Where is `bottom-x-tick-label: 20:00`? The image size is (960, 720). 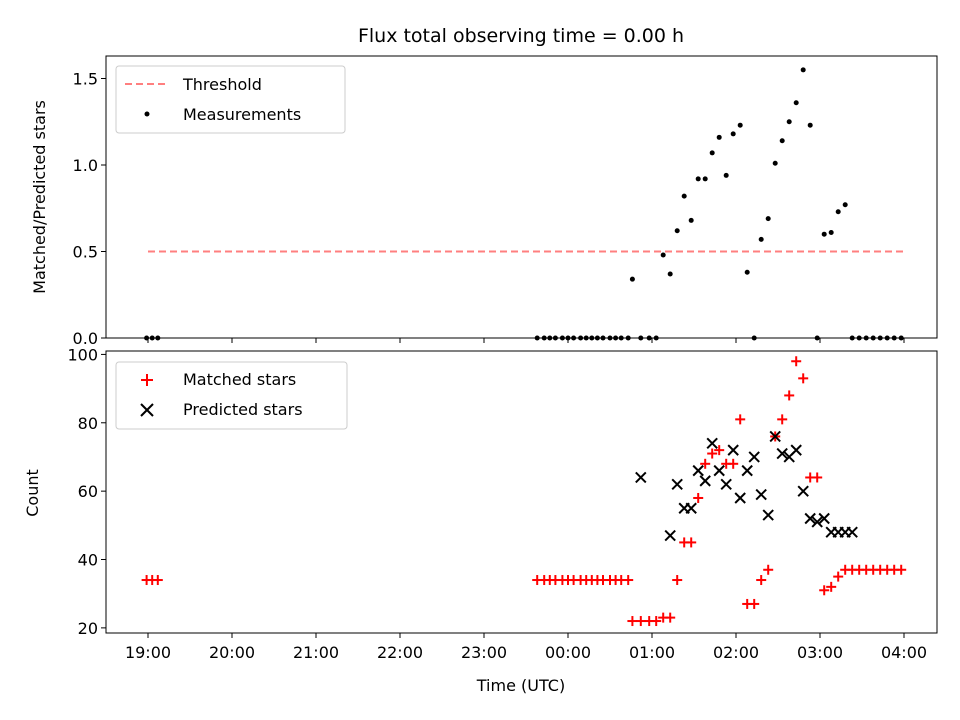
bottom-x-tick-label: 20:00 is located at coordinates (232, 652).